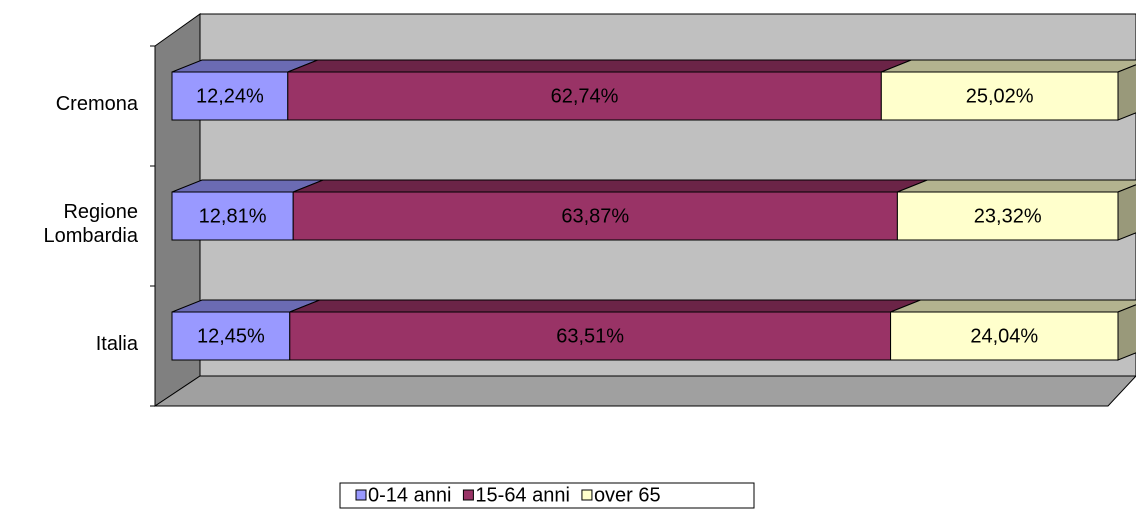 Image resolution: width=1136 pixels, height=509 pixels. What do you see at coordinates (90, 224) in the screenshot?
I see `category-label: Regione Lombardia` at bounding box center [90, 224].